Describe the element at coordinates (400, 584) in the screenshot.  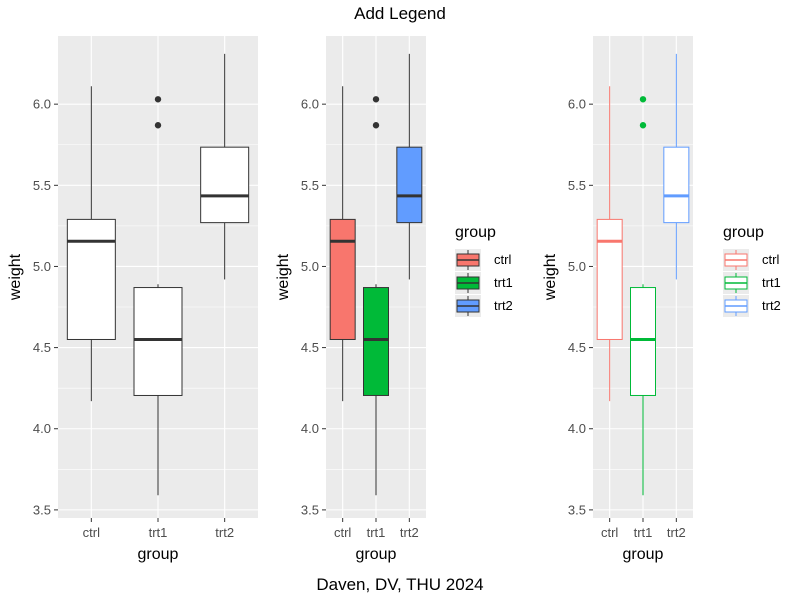
I see `figure-caption: Daven, DV, THU 2024` at that location.